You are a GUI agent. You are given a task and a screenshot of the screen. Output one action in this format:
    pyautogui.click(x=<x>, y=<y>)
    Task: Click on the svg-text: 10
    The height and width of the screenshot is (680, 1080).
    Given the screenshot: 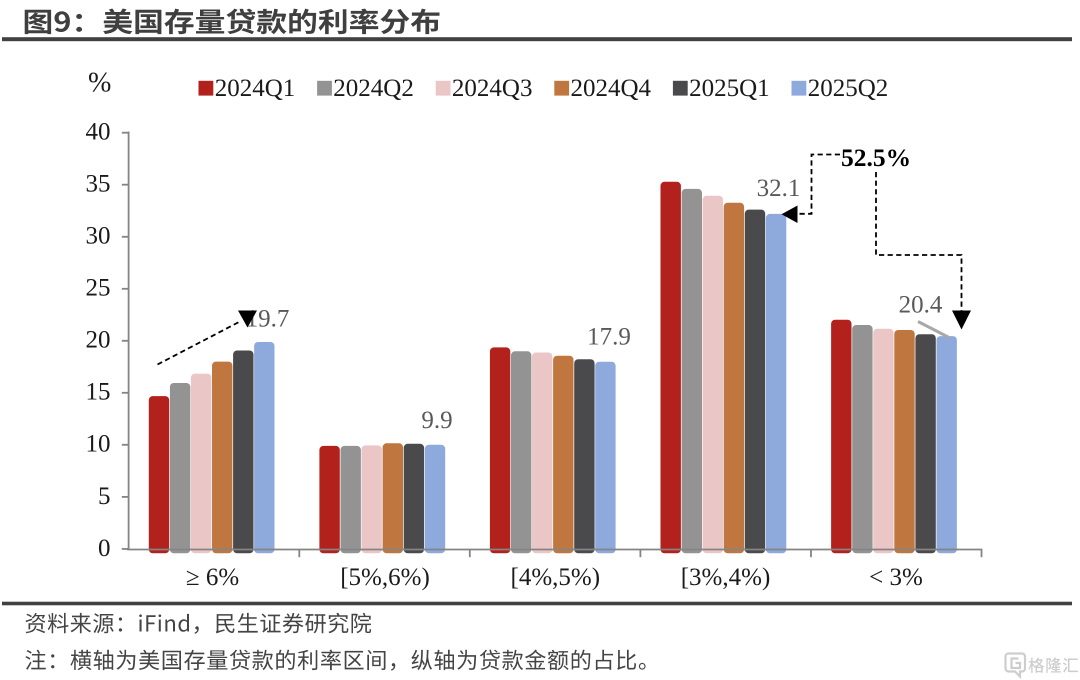 What is the action you would take?
    pyautogui.click(x=98, y=444)
    